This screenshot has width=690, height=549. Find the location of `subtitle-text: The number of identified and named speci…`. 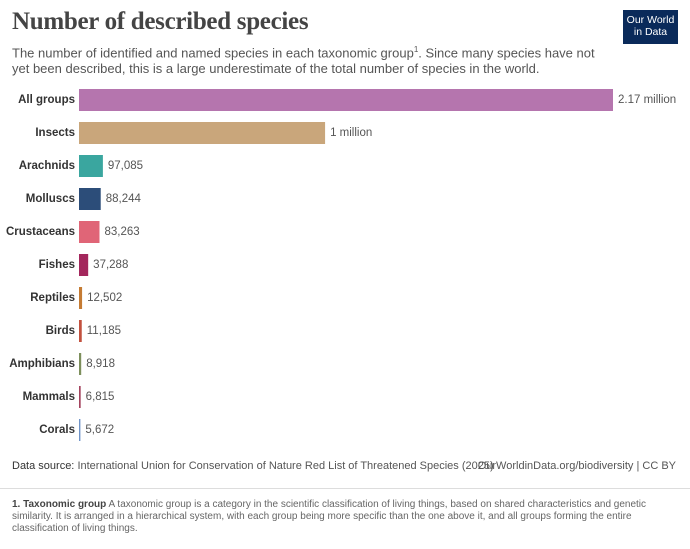

subtitle-text: The number of identified and named speci… is located at coordinates (213, 53).